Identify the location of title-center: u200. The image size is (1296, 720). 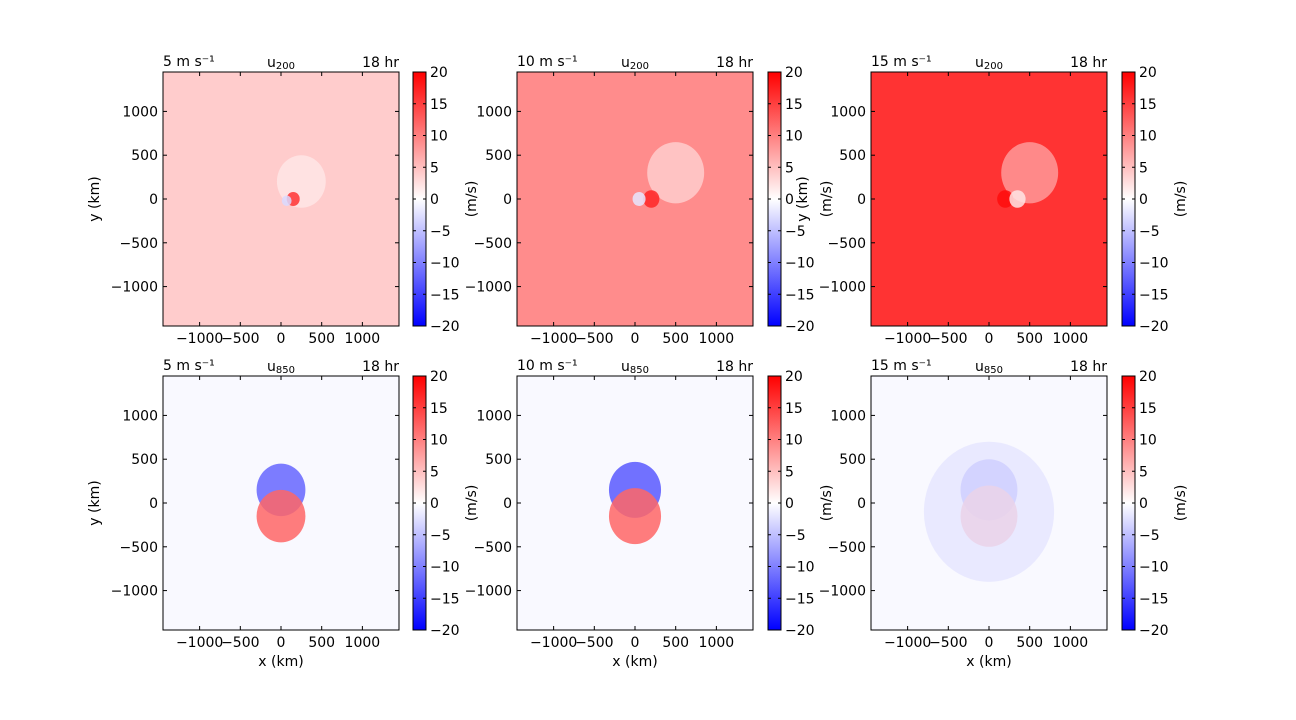
(281, 63).